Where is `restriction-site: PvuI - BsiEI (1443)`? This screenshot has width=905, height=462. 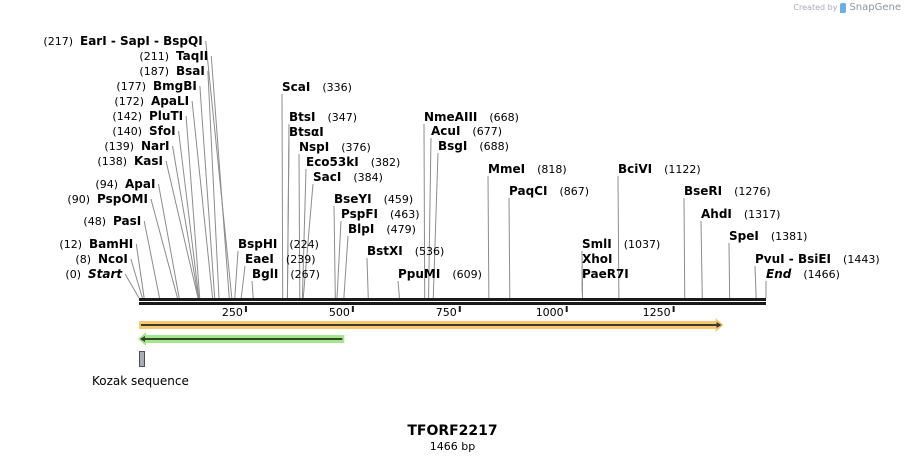
restriction-site: PvuI - BsiEI (1443) is located at coordinates (817, 259).